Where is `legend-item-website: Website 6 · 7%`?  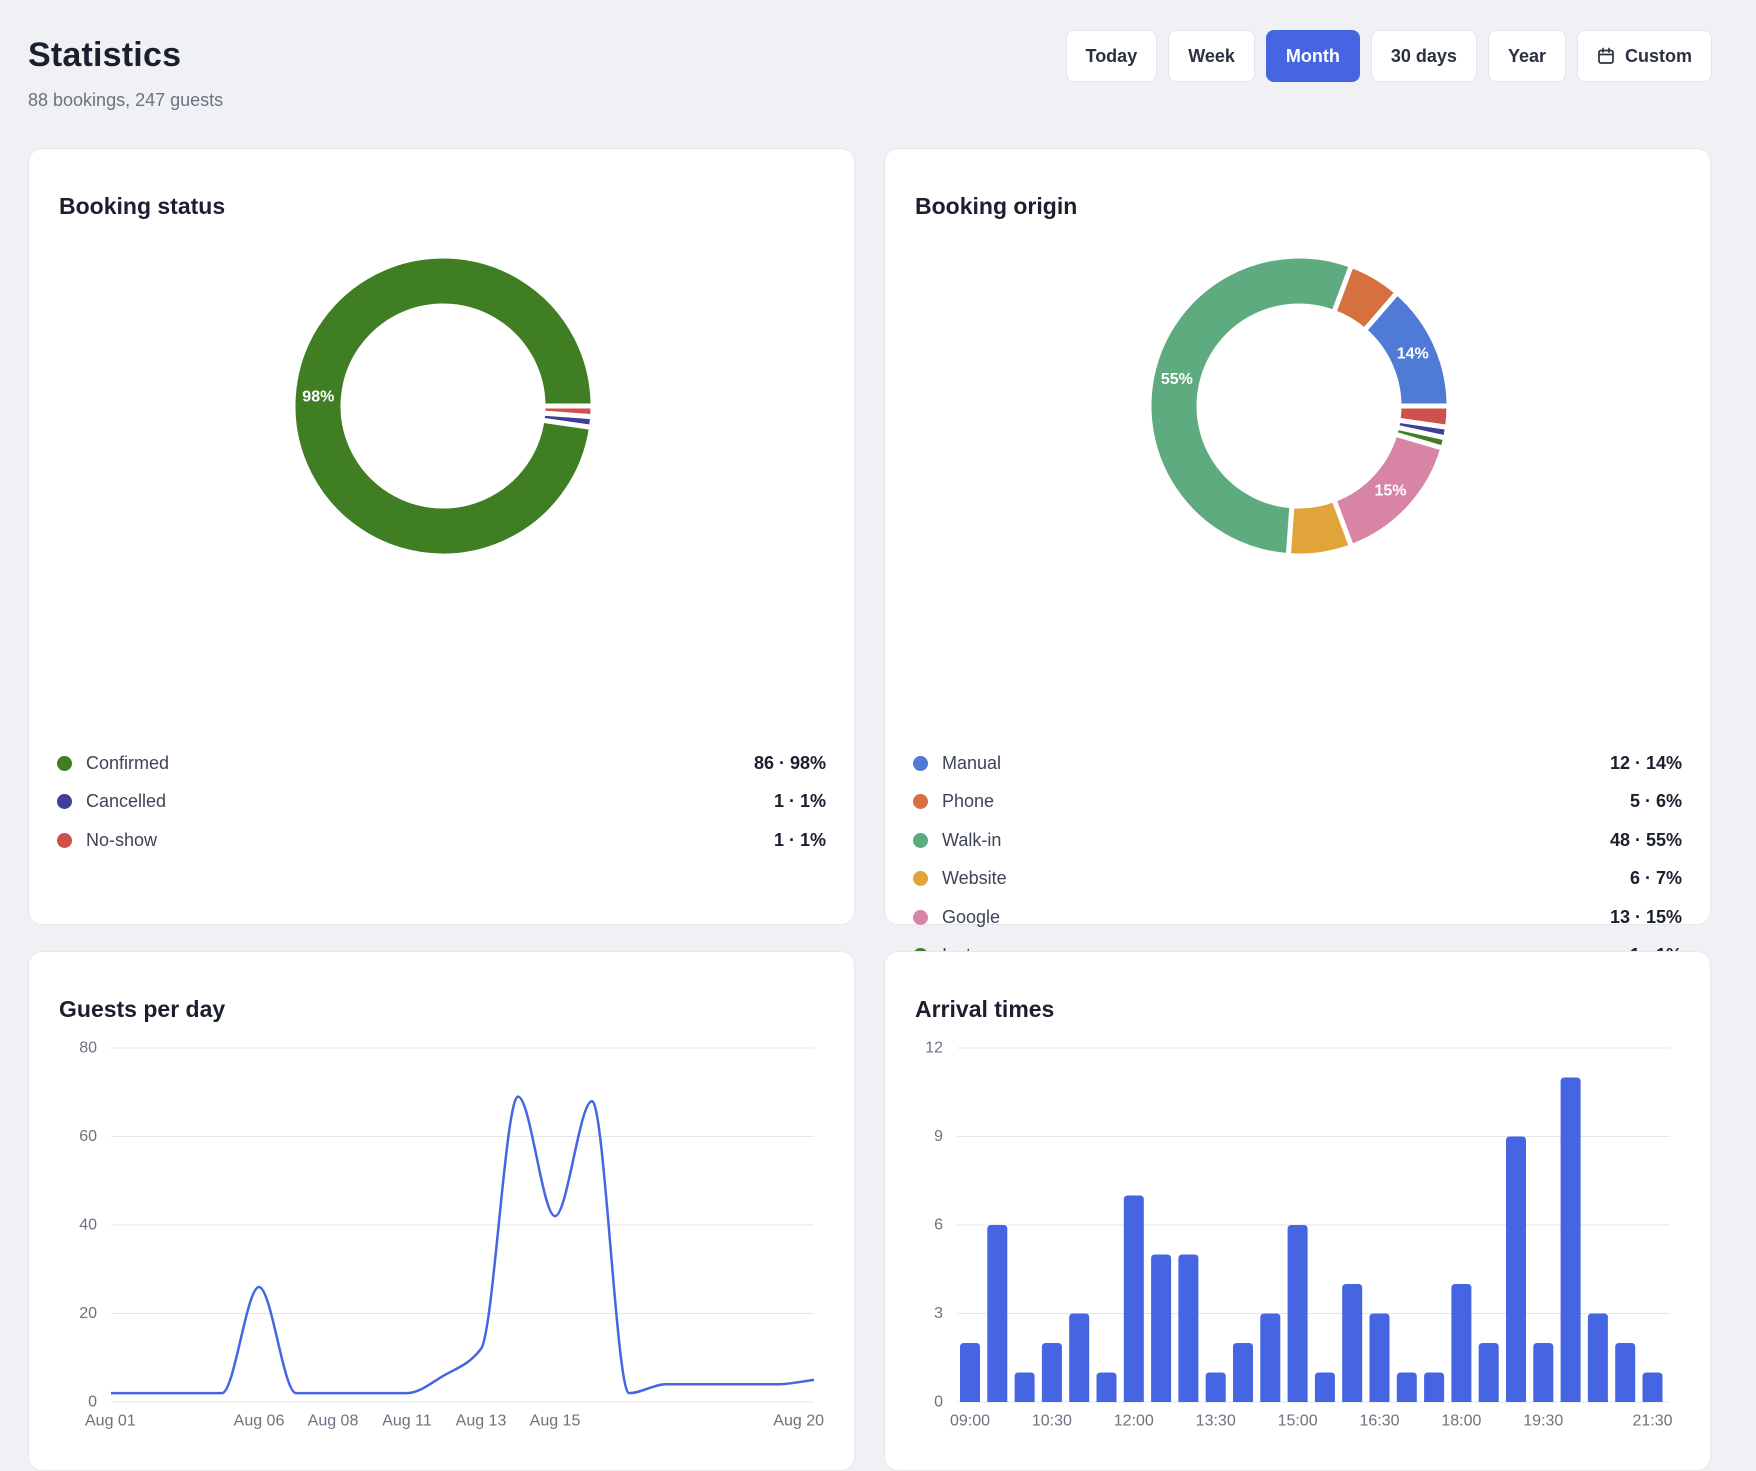
legend-item-website: Website 6 · 7% is located at coordinates (1297, 879).